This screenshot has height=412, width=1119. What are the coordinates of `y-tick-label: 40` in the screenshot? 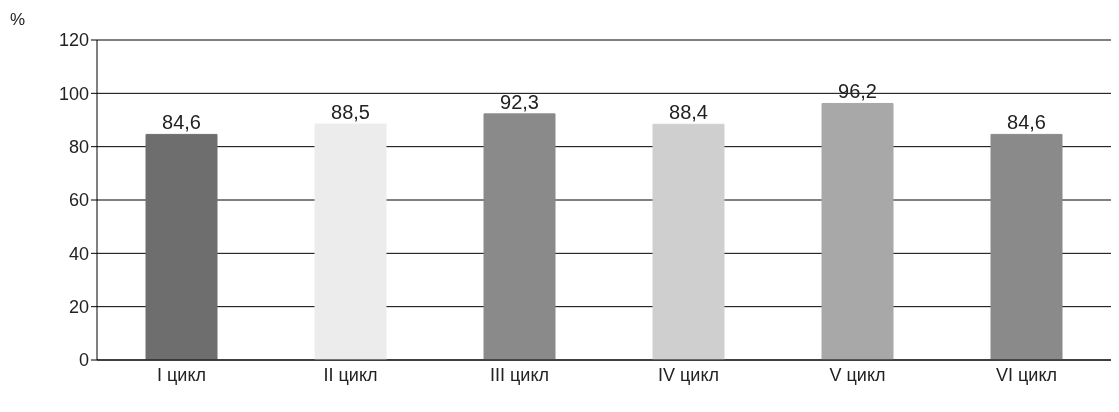 It's located at (78, 253).